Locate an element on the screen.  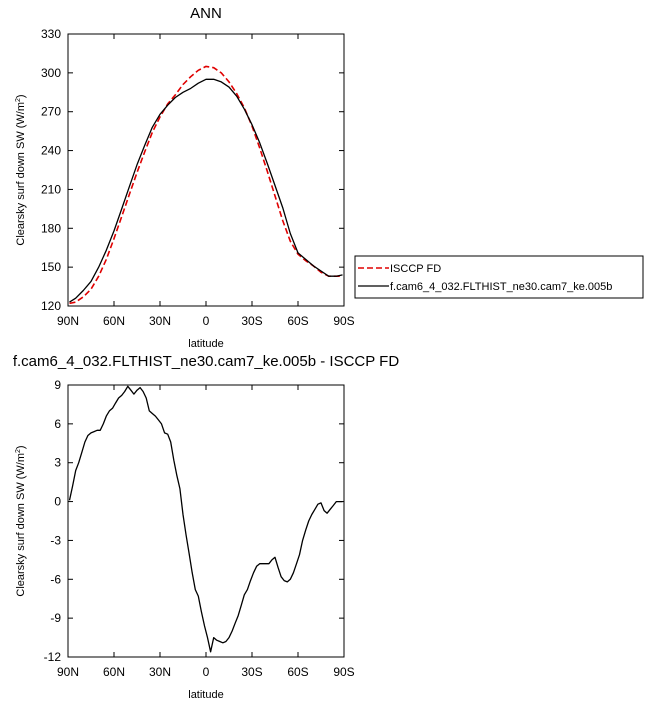
panel2-xtick-label: 30N is located at coordinates (160, 672).